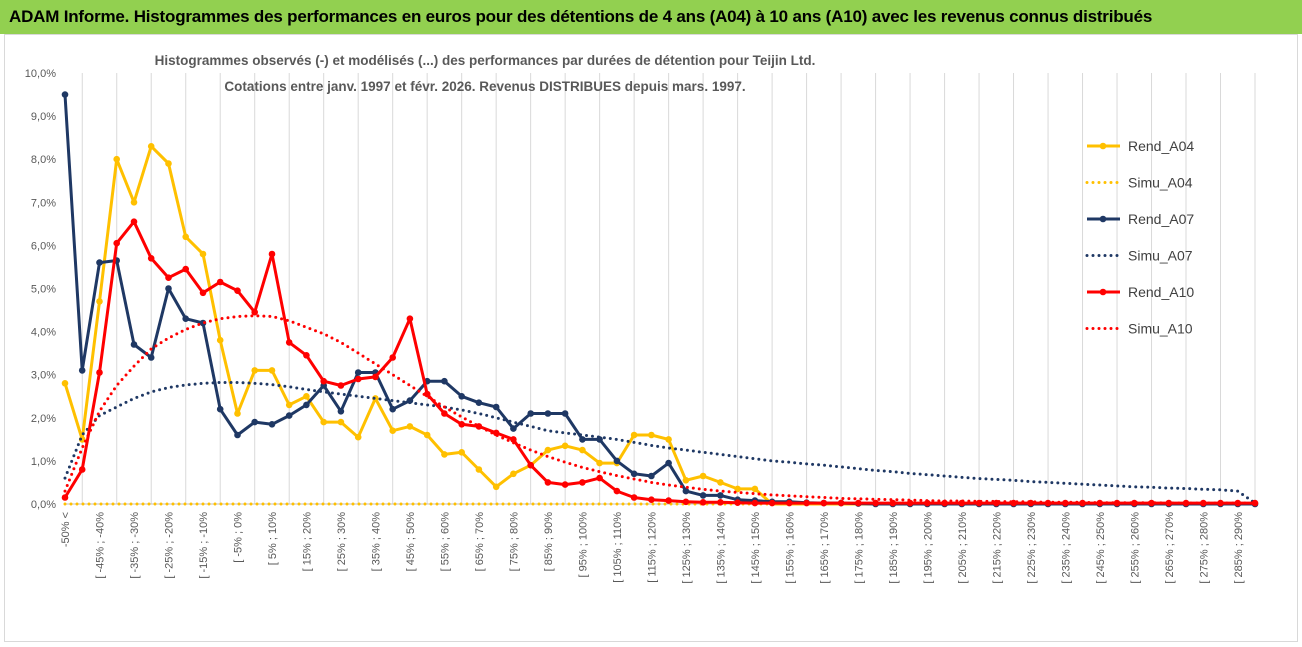  I want to click on legend-marker-rend-a10, so click(1103, 292).